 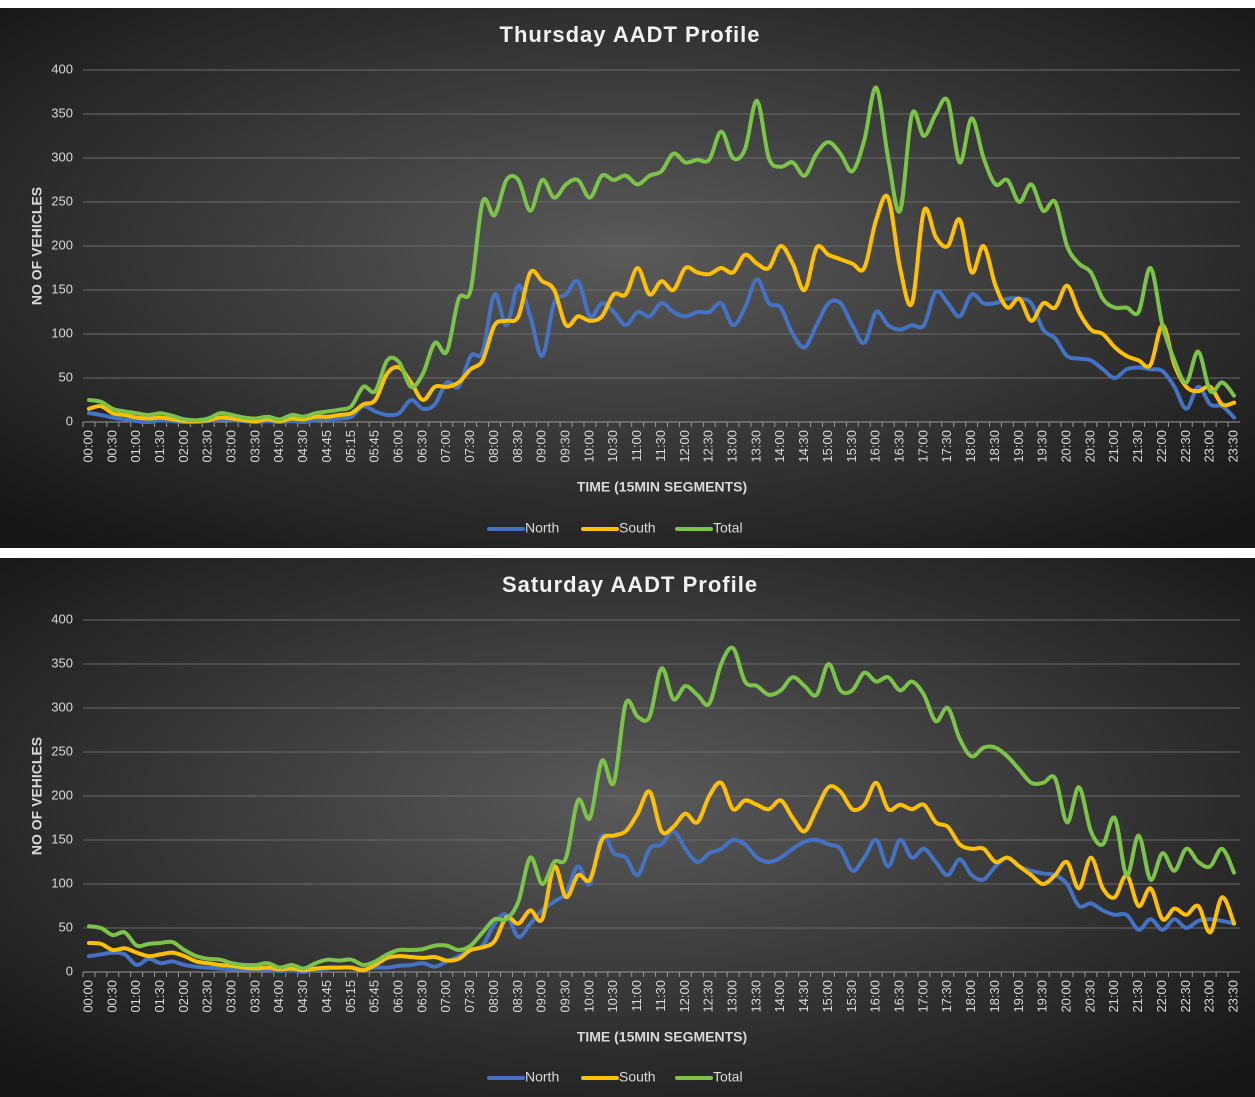 What do you see at coordinates (469, 996) in the screenshot?
I see `x-tick-label: 07:30` at bounding box center [469, 996].